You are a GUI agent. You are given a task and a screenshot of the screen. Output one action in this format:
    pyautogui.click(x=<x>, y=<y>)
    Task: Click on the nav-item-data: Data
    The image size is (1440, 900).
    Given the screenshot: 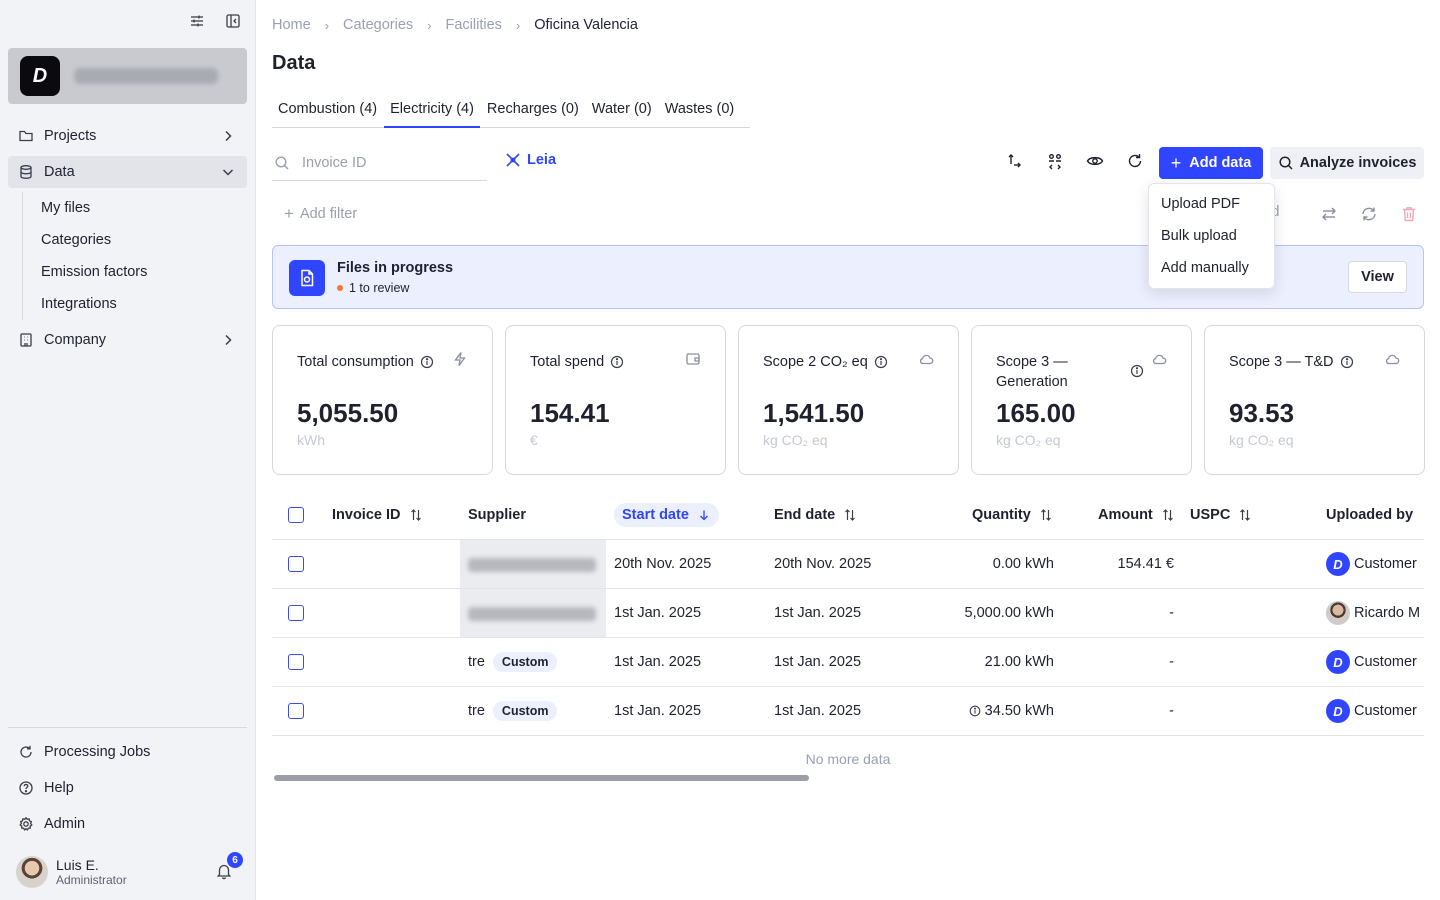 What is the action you would take?
    pyautogui.click(x=127, y=172)
    